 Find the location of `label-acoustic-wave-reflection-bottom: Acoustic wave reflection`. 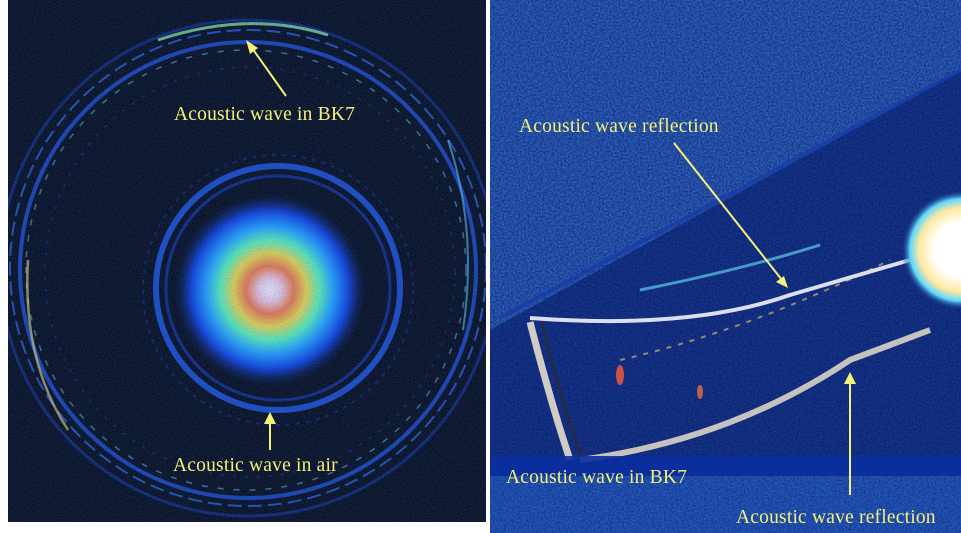

label-acoustic-wave-reflection-bottom: Acoustic wave reflection is located at coordinates (836, 517).